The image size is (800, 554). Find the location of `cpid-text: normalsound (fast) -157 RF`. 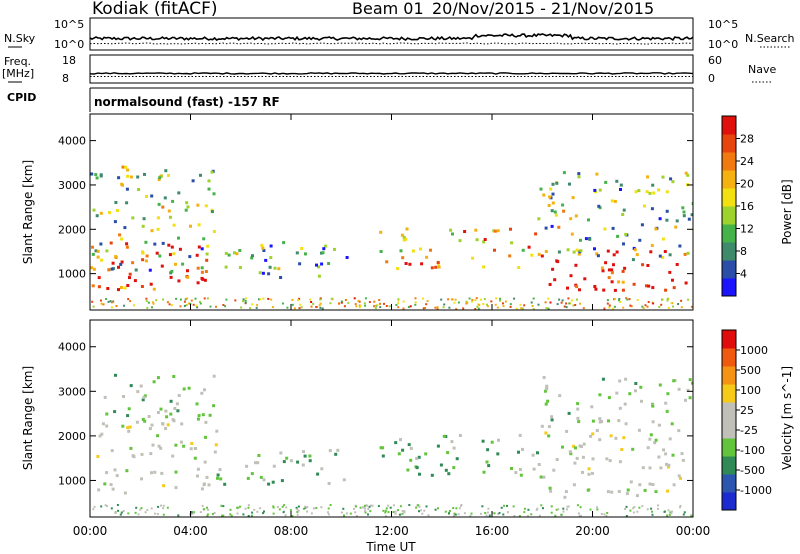

cpid-text: normalsound (fast) -157 RF is located at coordinates (187, 102).